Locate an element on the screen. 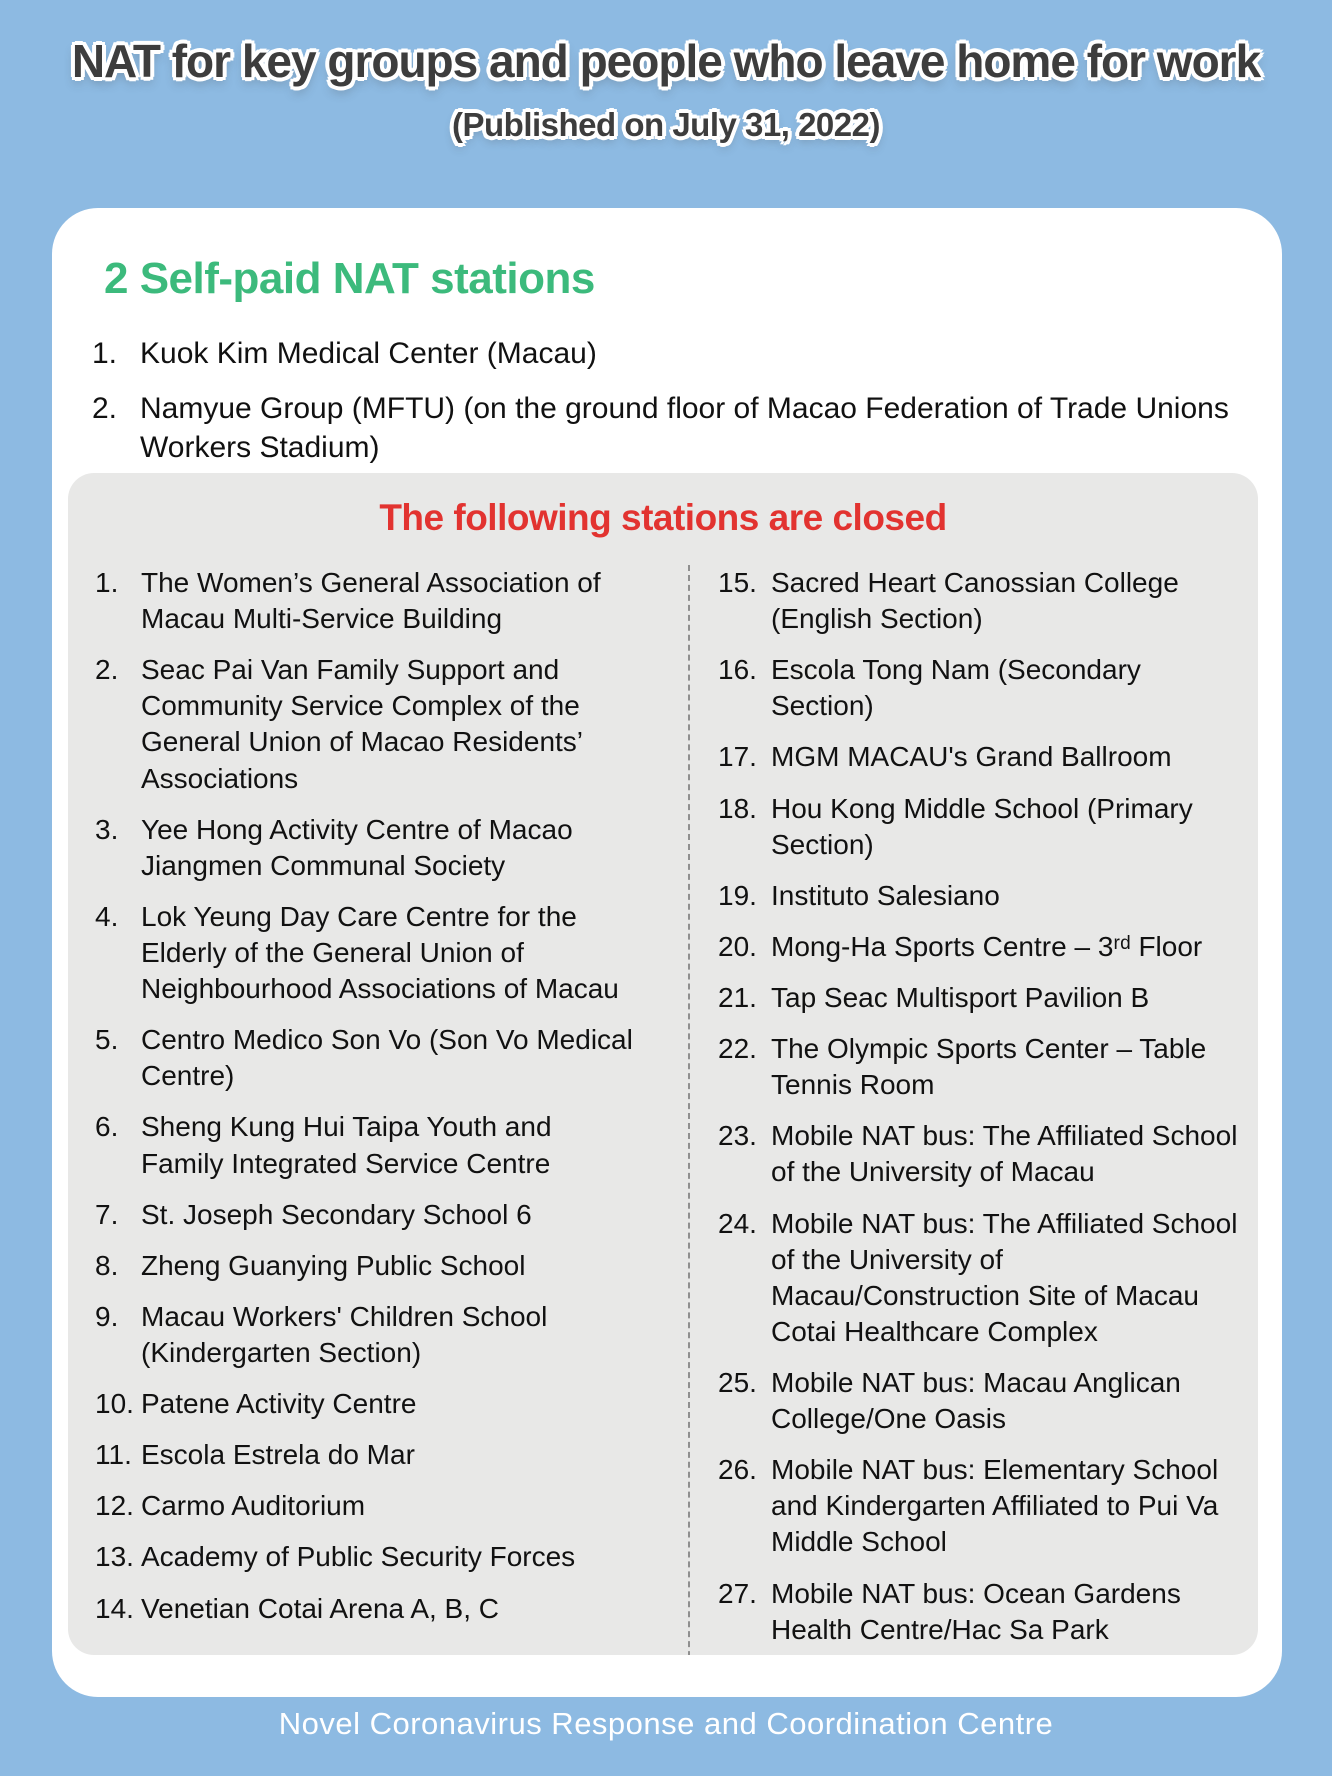  list-item: 13. Academy of Public Security Forces is located at coordinates (391, 1557).